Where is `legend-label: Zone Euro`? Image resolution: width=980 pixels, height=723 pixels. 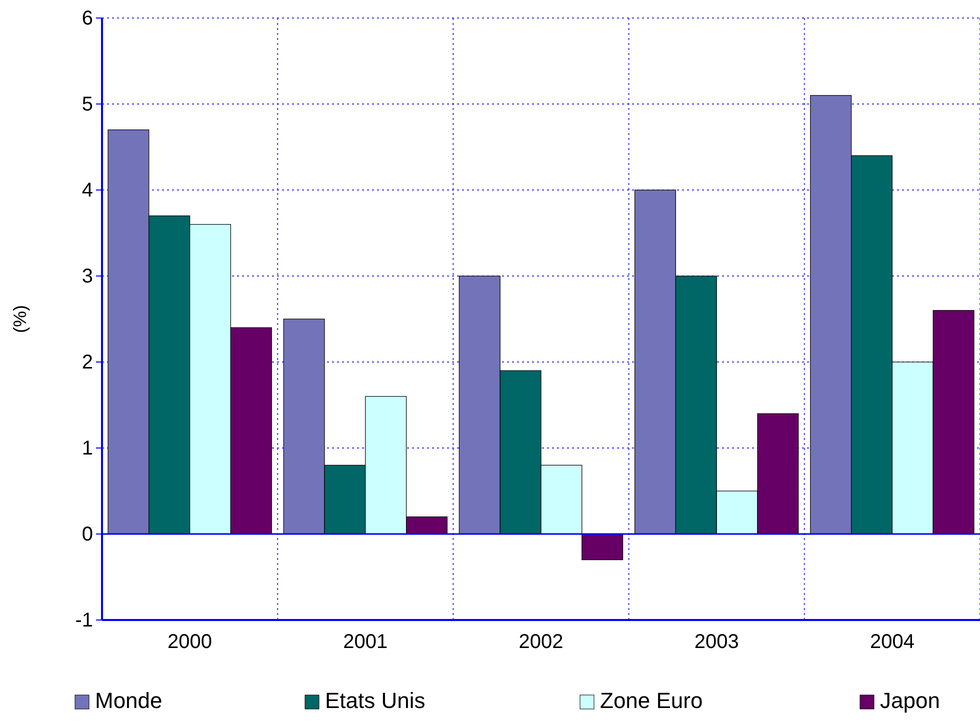
legend-label: Zone Euro is located at coordinates (651, 700).